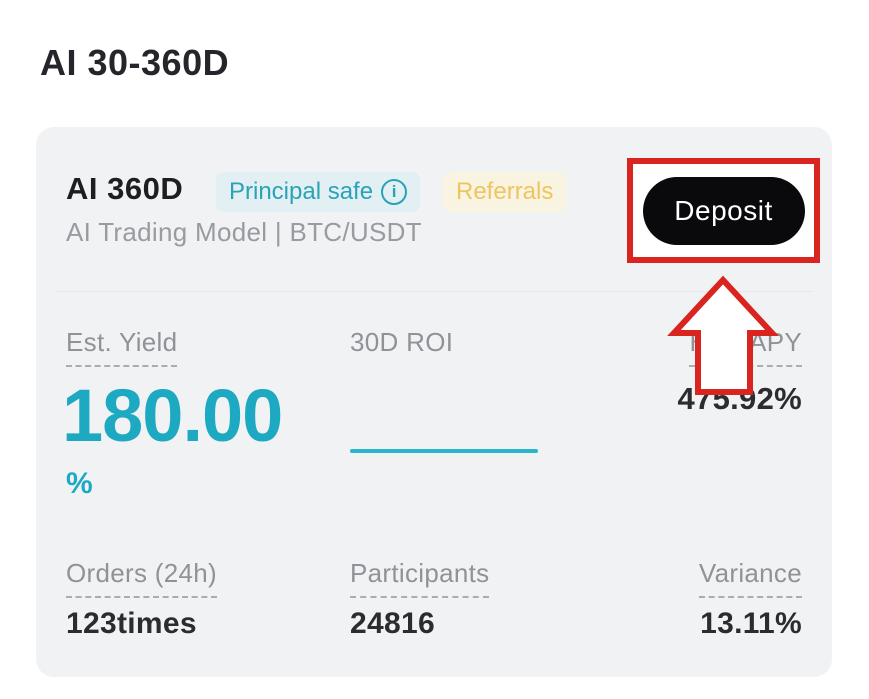  Describe the element at coordinates (301, 191) in the screenshot. I see `principal-safe-label: Principal safe` at that location.